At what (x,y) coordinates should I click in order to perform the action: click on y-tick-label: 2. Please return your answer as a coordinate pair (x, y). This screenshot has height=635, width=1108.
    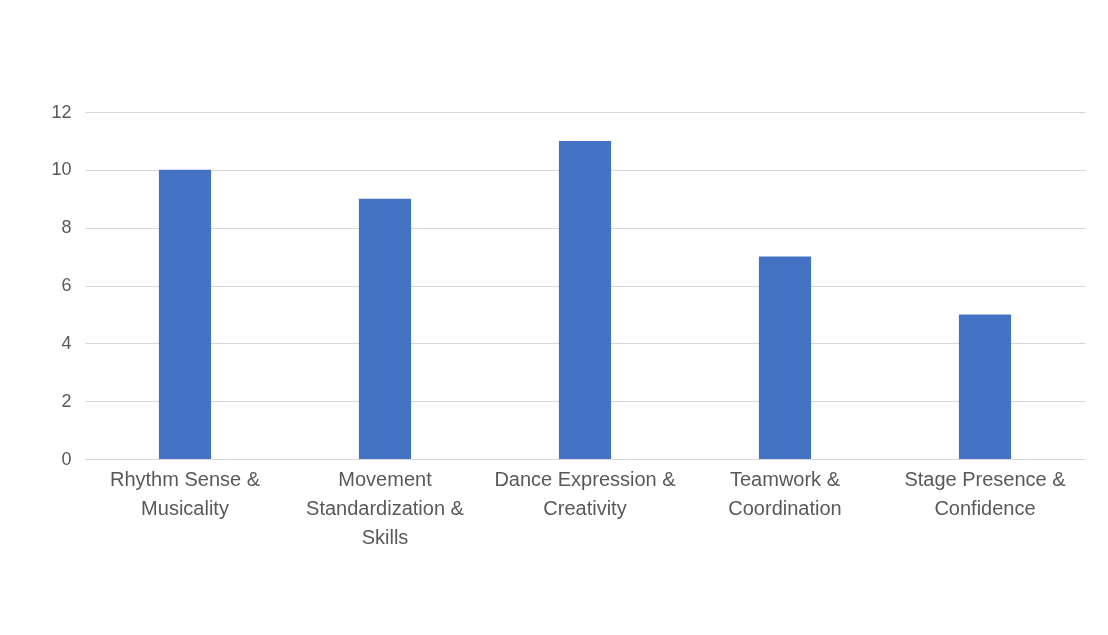
    Looking at the image, I should click on (66, 400).